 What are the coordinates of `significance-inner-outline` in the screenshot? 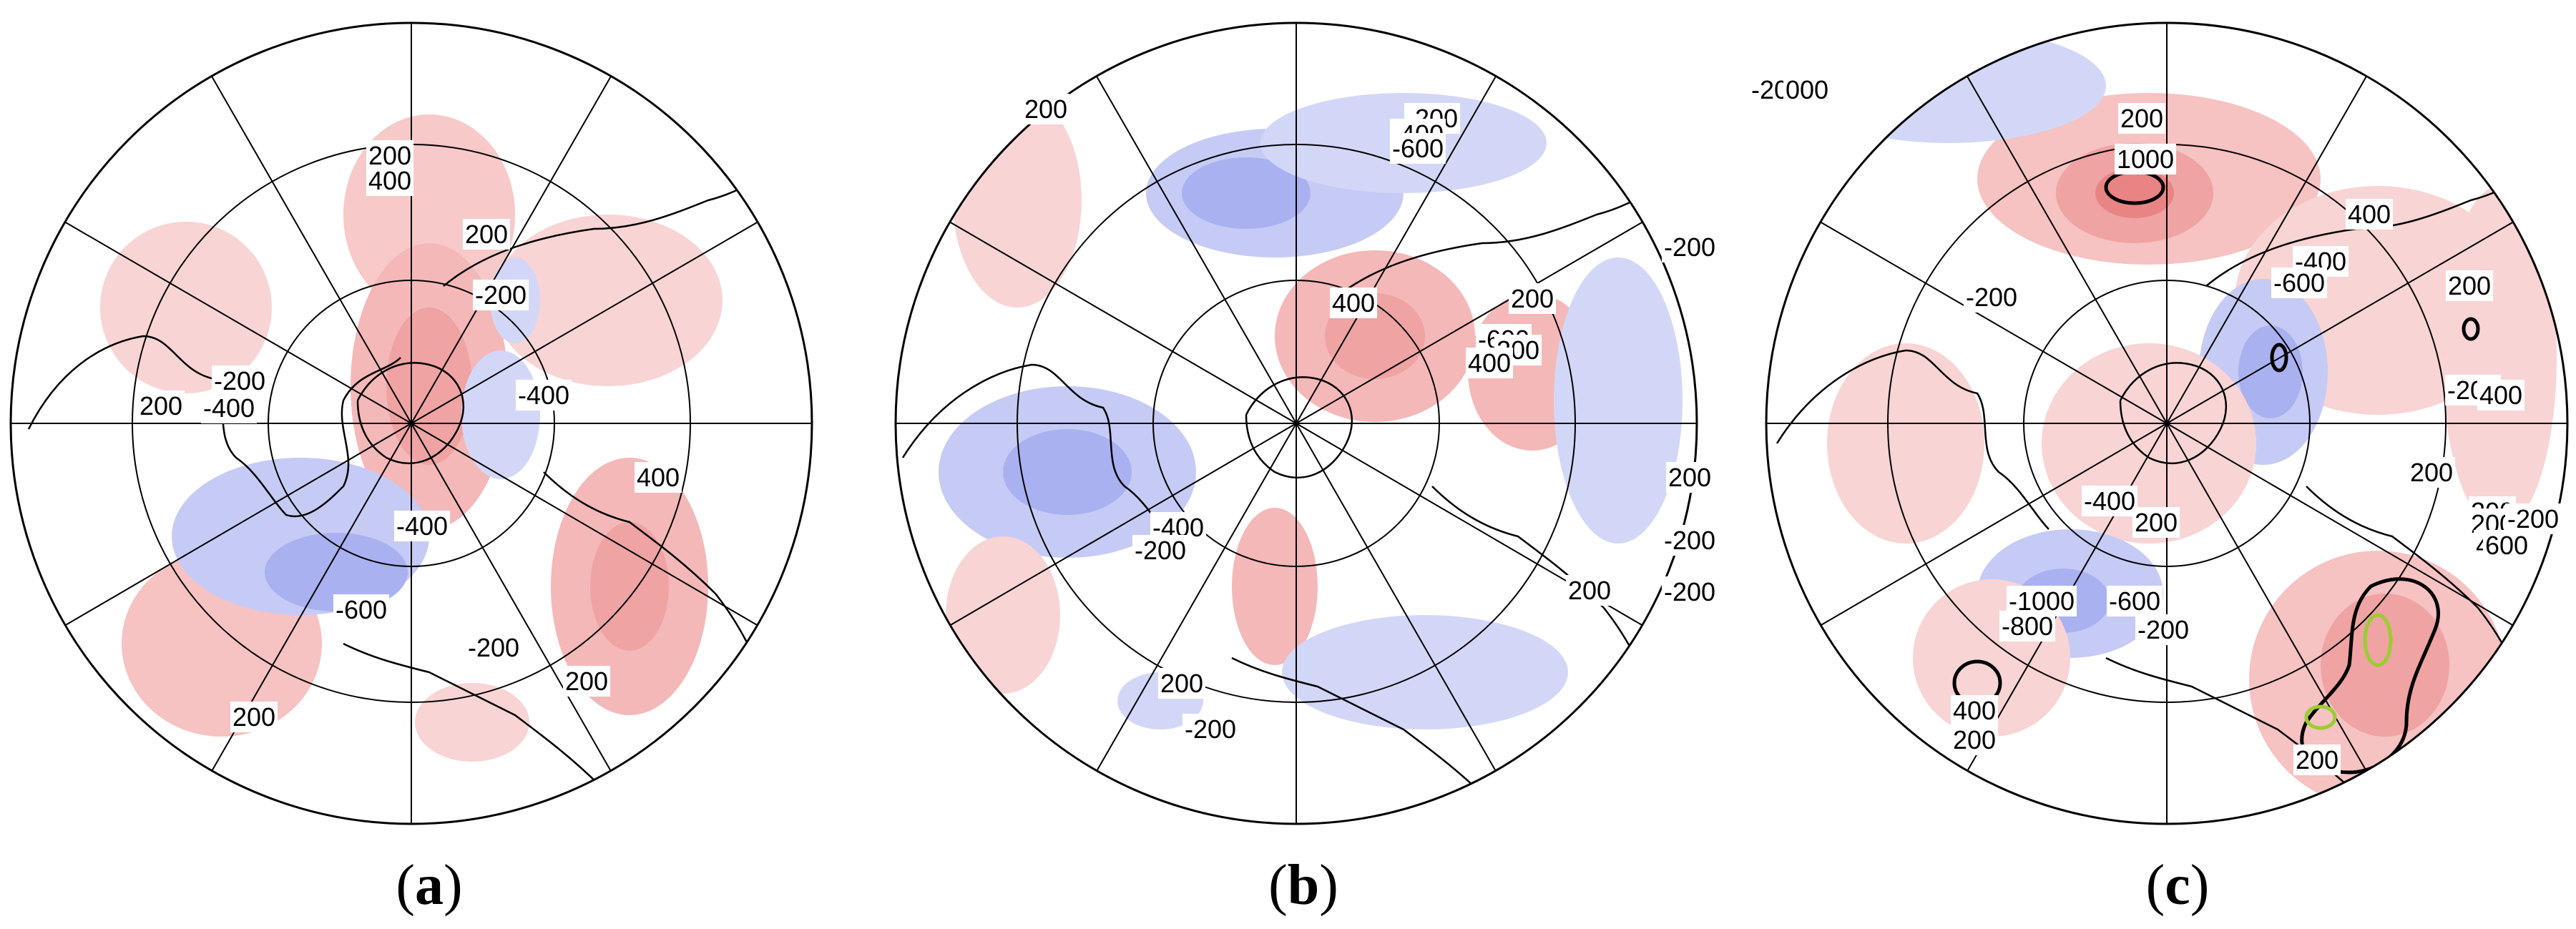 It's located at (2378, 640).